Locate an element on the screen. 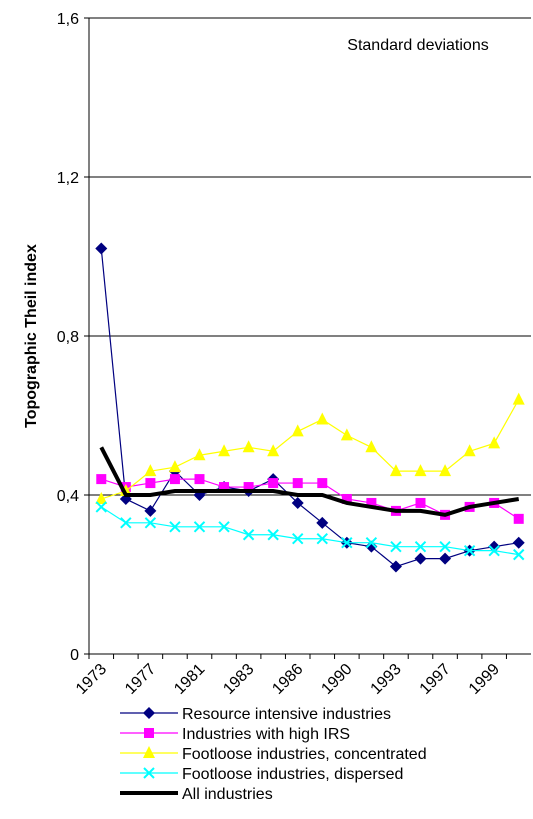 Image resolution: width=533 pixels, height=819 pixels. y-tick-label: 0,8 is located at coordinates (68, 337).